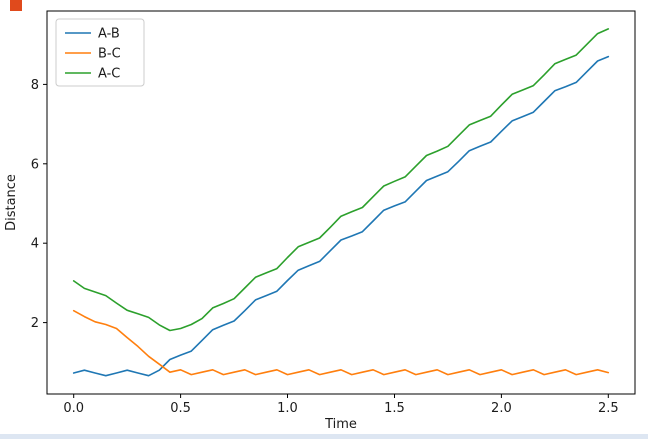 The width and height of the screenshot is (648, 439). Describe the element at coordinates (109, 34) in the screenshot. I see `legend-label: A-B` at that location.